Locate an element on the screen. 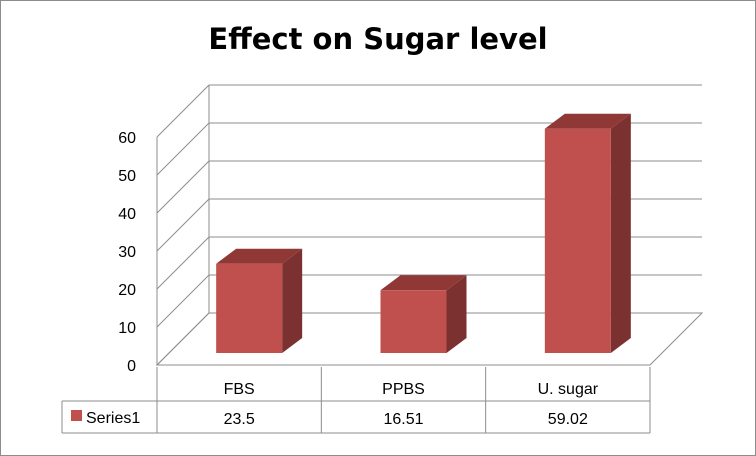  y-tick-label: 60 is located at coordinates (127, 138).